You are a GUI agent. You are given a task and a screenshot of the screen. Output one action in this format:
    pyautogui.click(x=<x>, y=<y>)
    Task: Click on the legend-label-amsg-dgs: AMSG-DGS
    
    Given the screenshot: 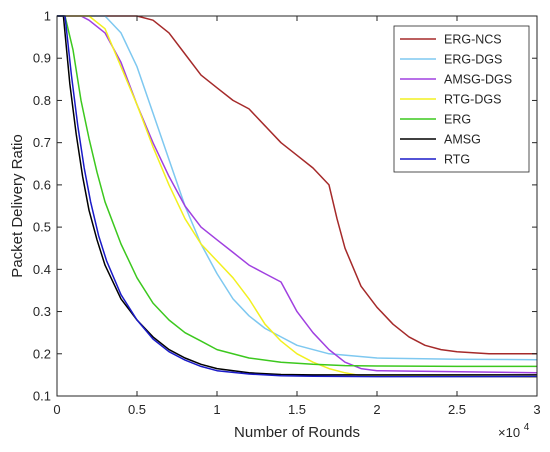 What is the action you would take?
    pyautogui.click(x=478, y=80)
    